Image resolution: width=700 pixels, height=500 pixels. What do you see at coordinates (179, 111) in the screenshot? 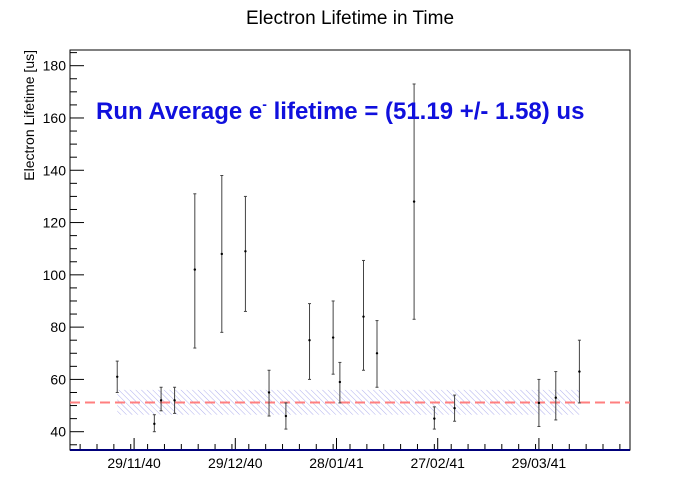
I see `annotation-prefix: Run Average e` at bounding box center [179, 111].